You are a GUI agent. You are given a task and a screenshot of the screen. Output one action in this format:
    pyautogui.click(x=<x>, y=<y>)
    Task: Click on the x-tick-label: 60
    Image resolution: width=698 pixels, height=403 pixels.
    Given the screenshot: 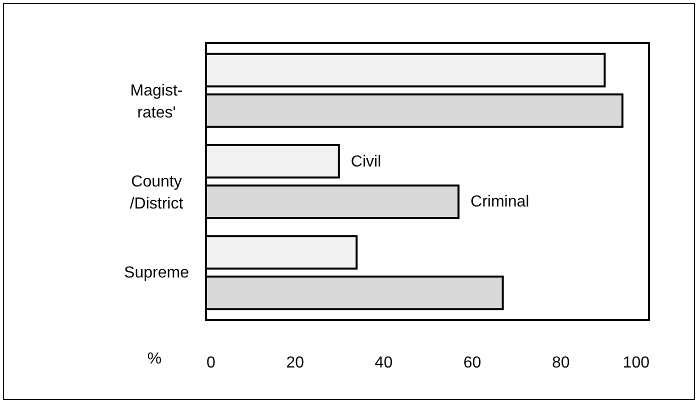 What is the action you would take?
    pyautogui.click(x=472, y=363)
    